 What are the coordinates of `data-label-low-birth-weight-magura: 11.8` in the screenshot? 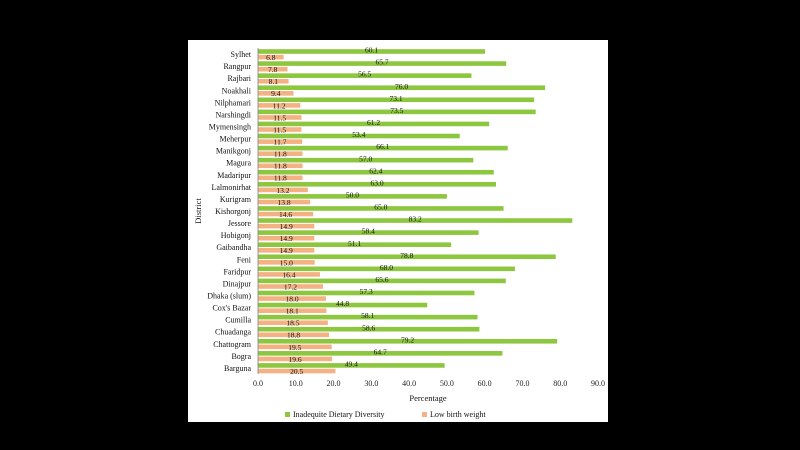 It's located at (280, 166).